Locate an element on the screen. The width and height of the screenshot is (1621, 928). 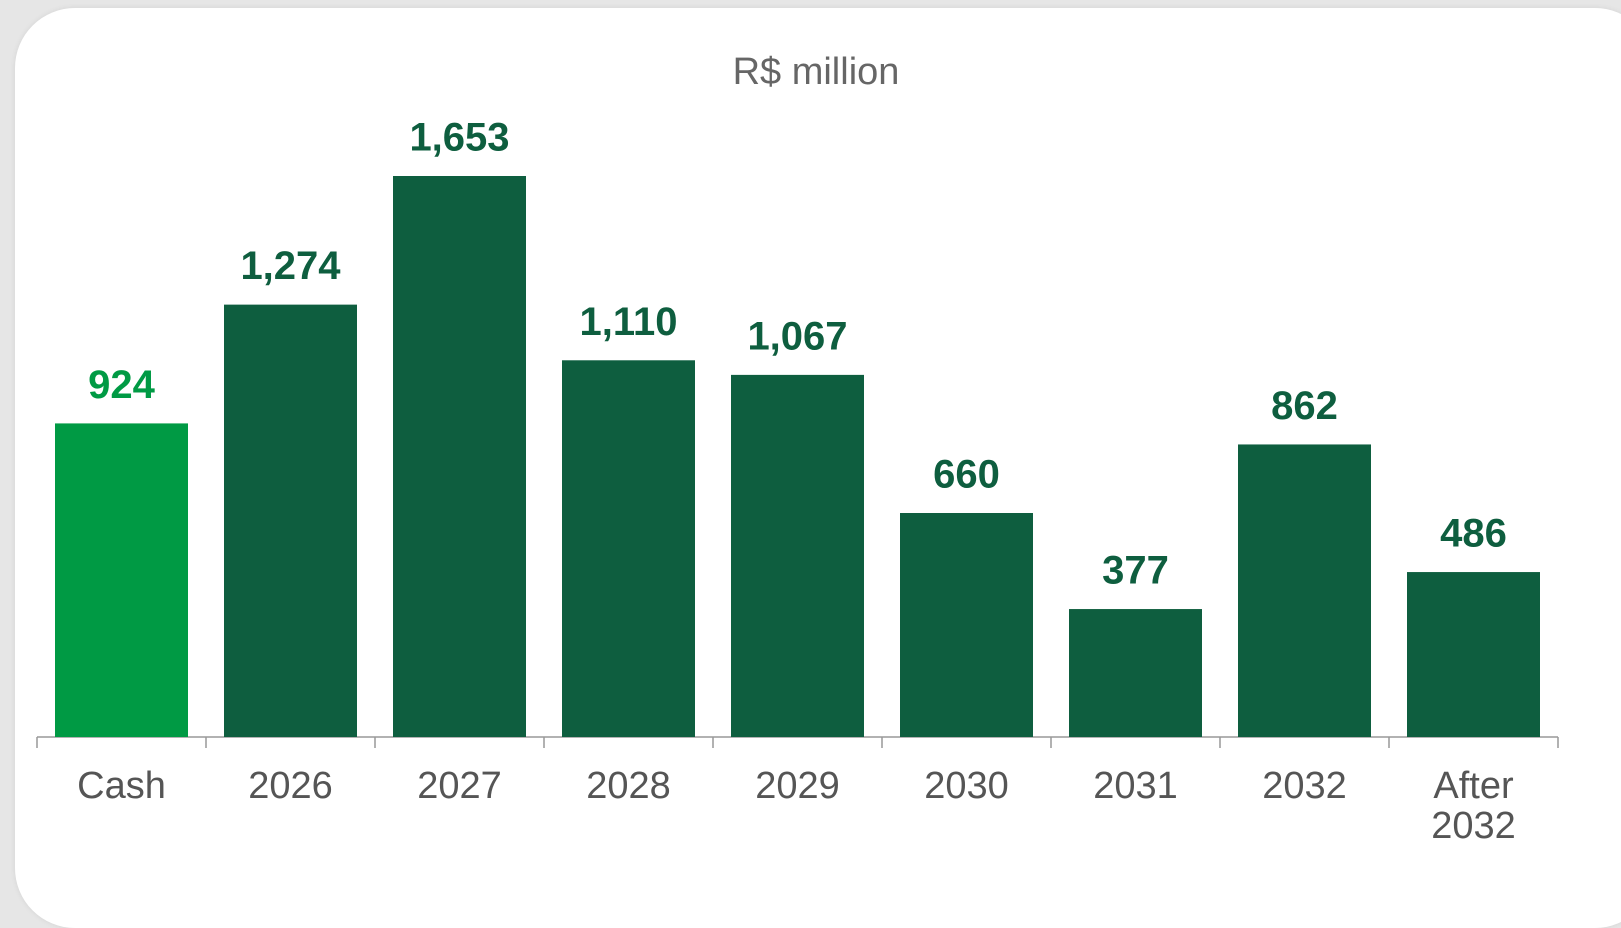
value-label: 1,110 is located at coordinates (629, 322).